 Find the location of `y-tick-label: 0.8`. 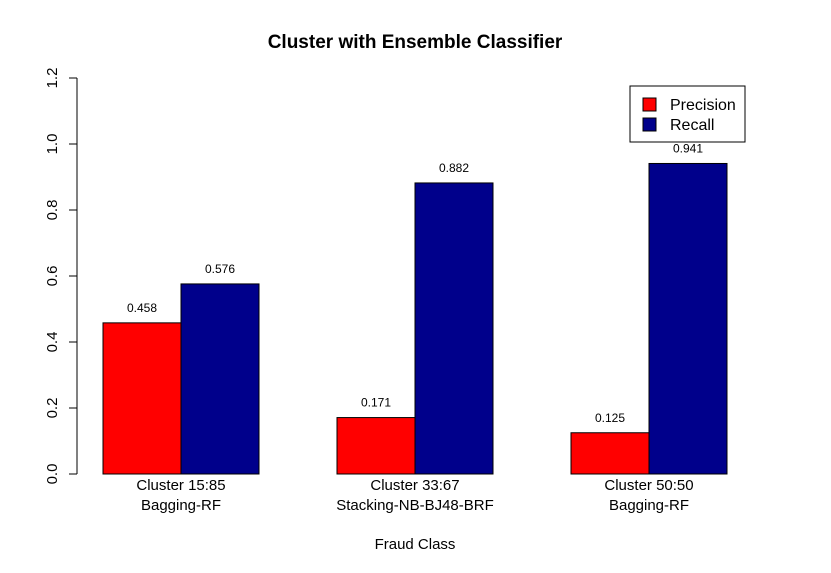

y-tick-label: 0.8 is located at coordinates (52, 210).